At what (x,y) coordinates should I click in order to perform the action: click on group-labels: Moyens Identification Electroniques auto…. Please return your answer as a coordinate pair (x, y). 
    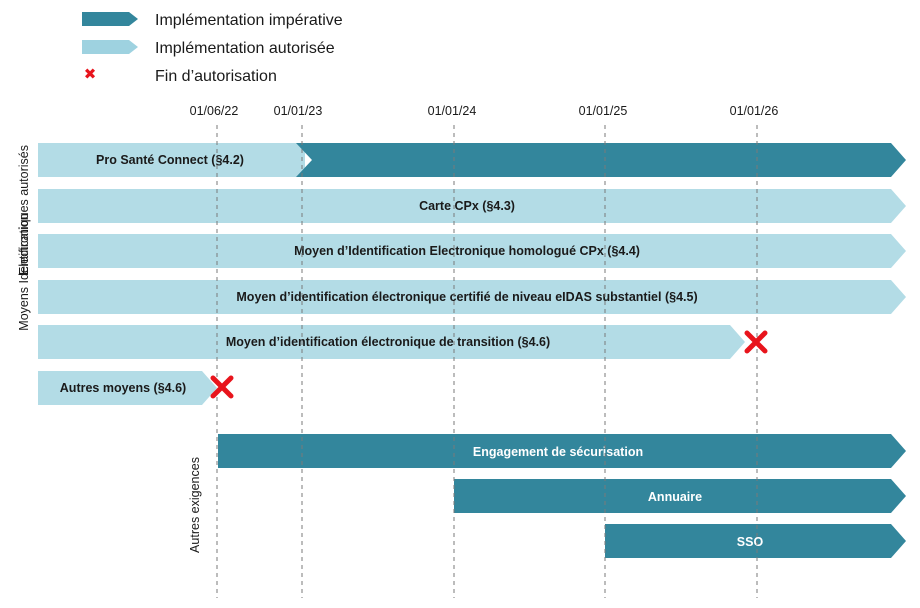
    Looking at the image, I should click on (109, 349).